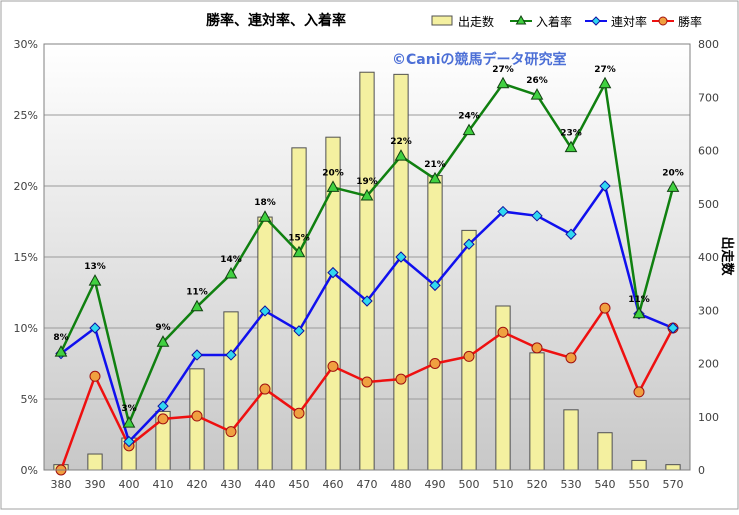  I want to click on marker-入着率-460, so click(333, 186).